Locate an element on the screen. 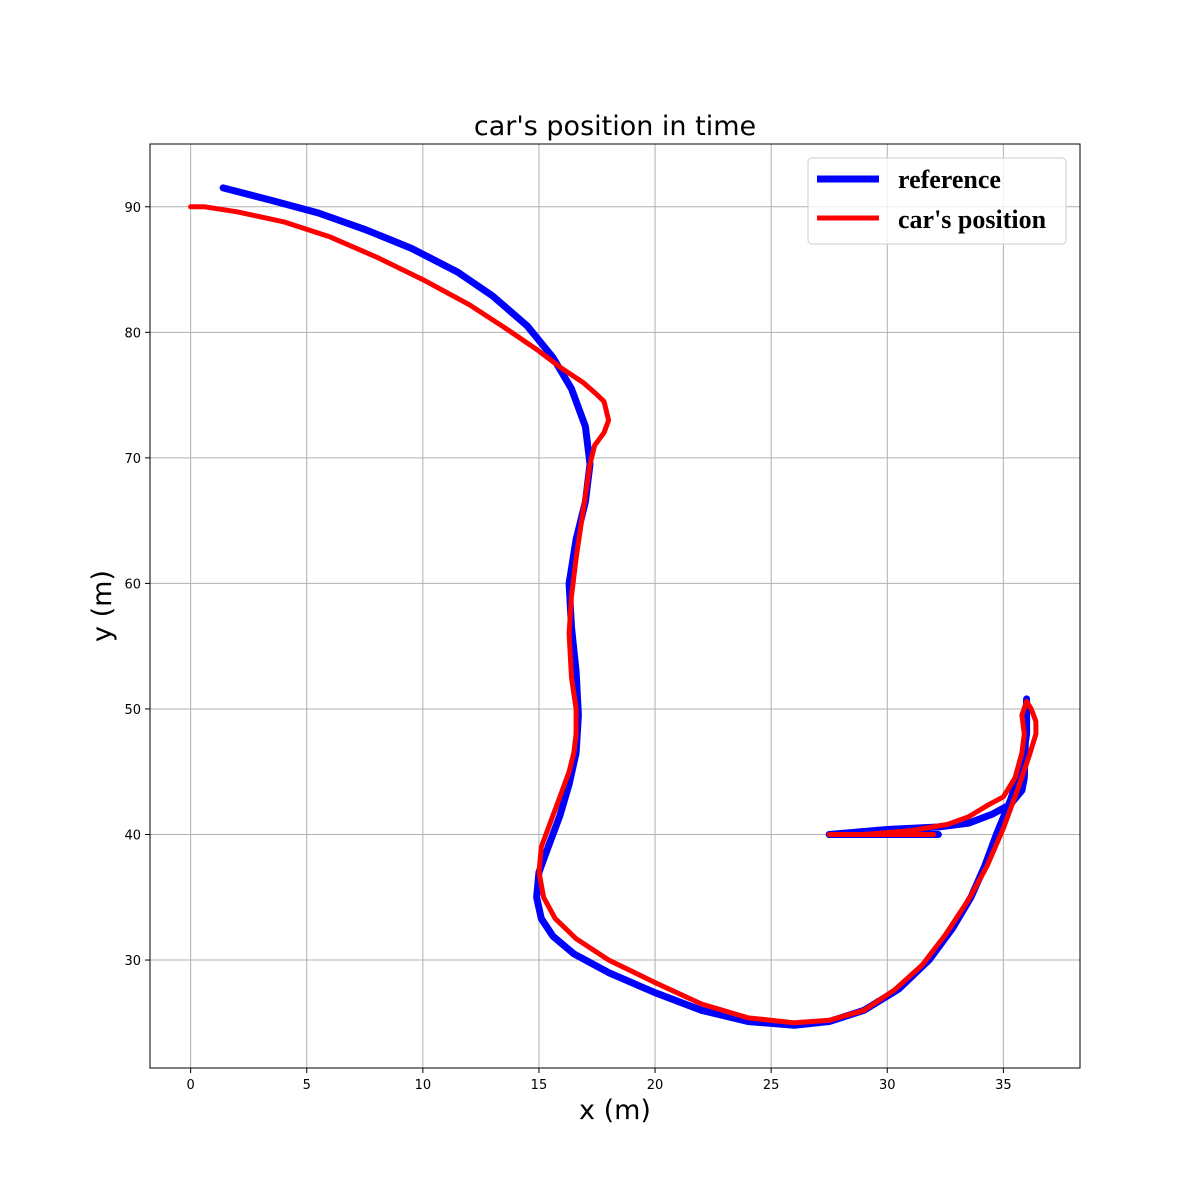 The width and height of the screenshot is (1200, 1200). y-tick-label: 60 is located at coordinates (132, 584).